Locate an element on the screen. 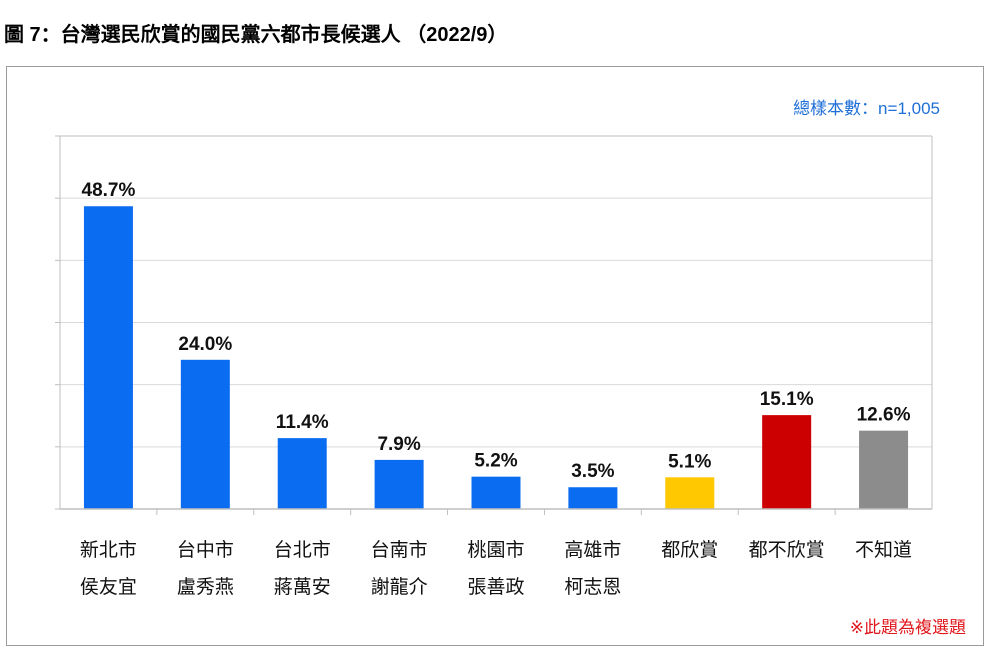 Image resolution: width=990 pixels, height=652 pixels. category-label-3-line-1: 台北市 is located at coordinates (302, 550).